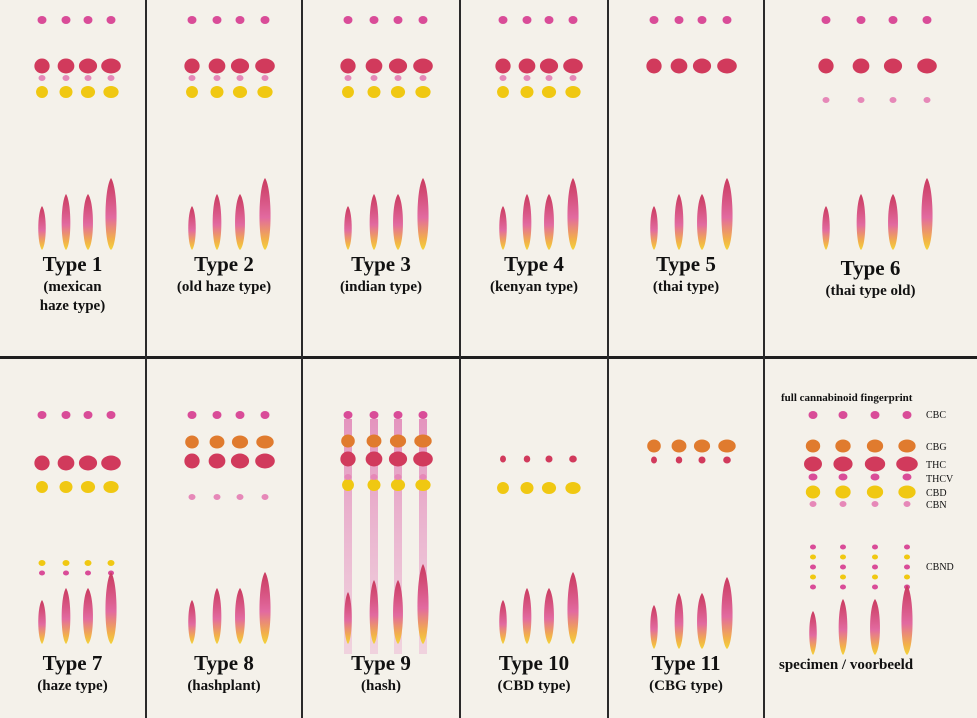 The image size is (977, 718). What do you see at coordinates (847, 398) in the screenshot?
I see `fingerprint-title: full cannabinoid fingerprint` at bounding box center [847, 398].